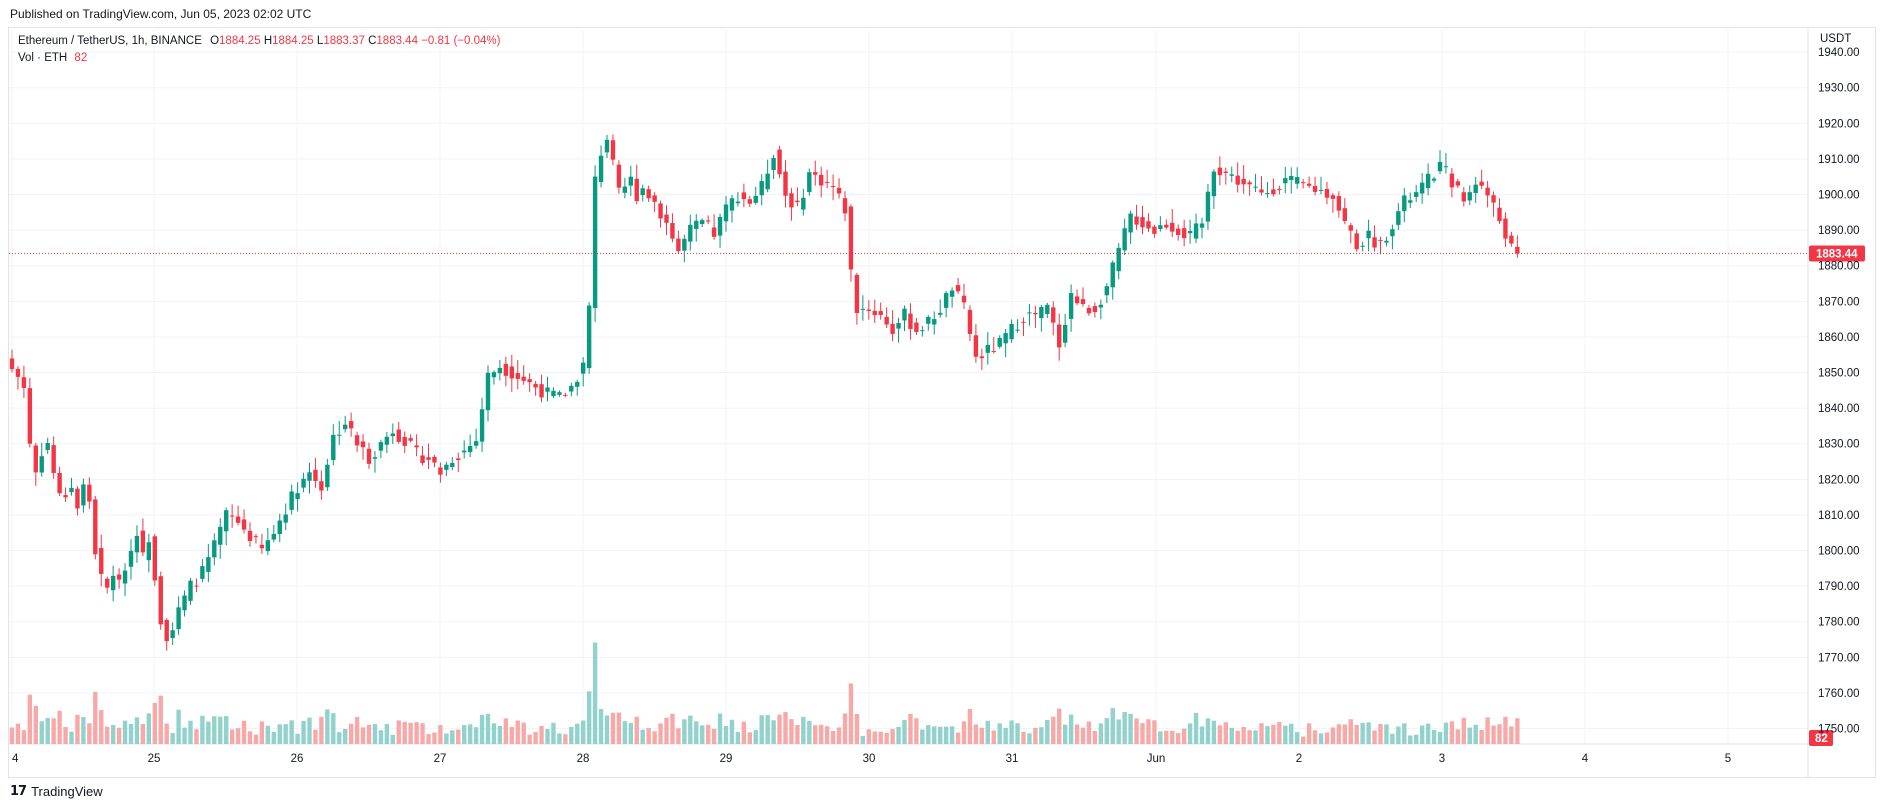  Describe the element at coordinates (1585, 759) in the screenshot. I see `time-tick-label: 4` at that location.